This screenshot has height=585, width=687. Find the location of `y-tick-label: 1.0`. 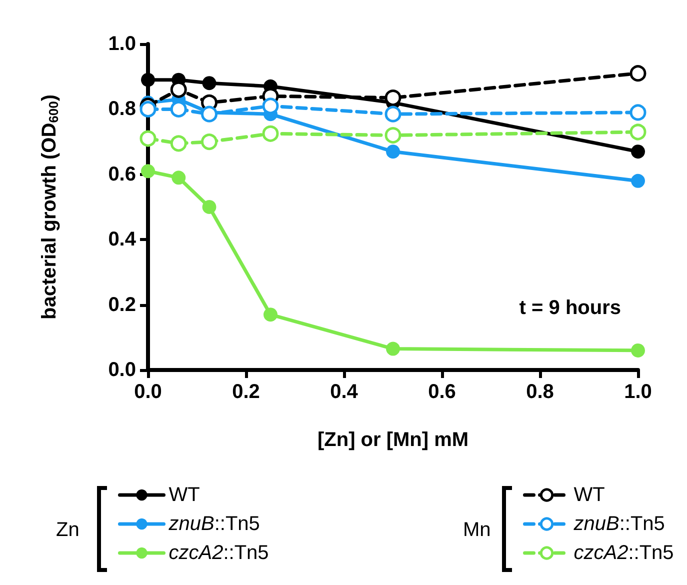

y-tick-label: 1.0 is located at coordinates (122, 44).